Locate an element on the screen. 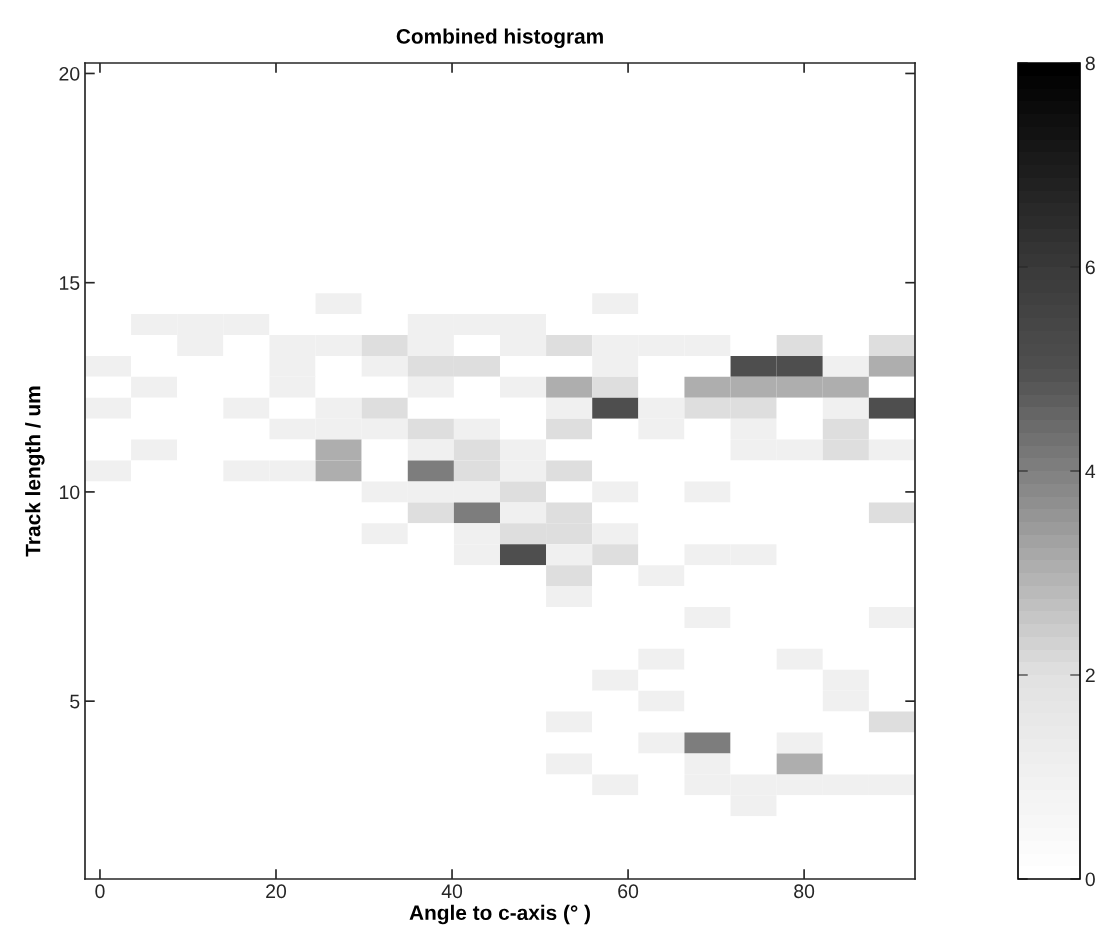 This screenshot has width=1110, height=948. y-tick-label: 5 is located at coordinates (75, 701).